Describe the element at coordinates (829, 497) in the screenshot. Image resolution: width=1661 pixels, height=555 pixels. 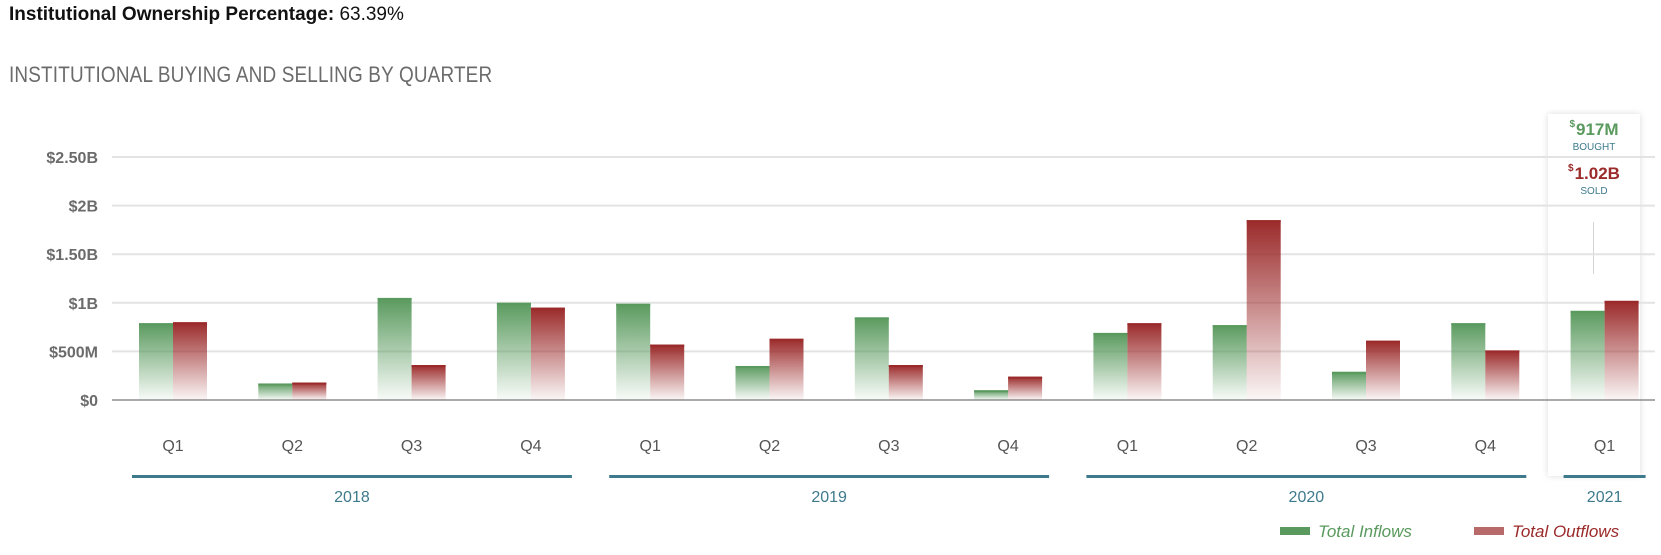
I see `year-label: 2019` at that location.